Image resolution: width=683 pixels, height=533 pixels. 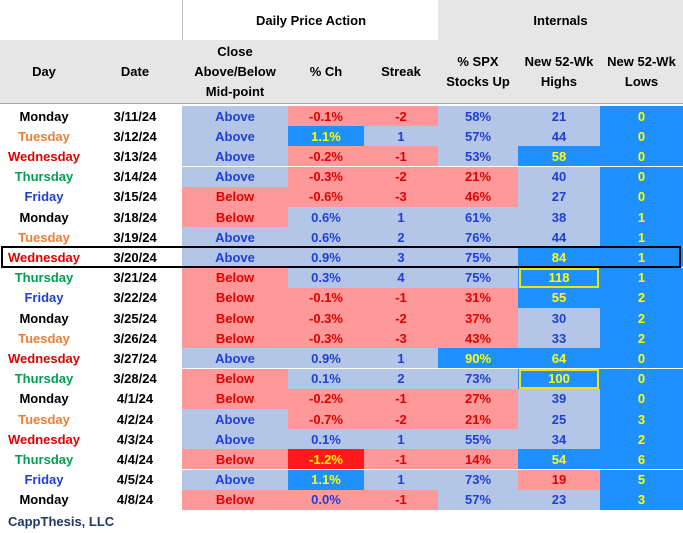 What do you see at coordinates (341, 358) in the screenshot?
I see `table-row: Wednesday 3/27/24 Above 0.9% 1 90% 64 0` at bounding box center [341, 358].